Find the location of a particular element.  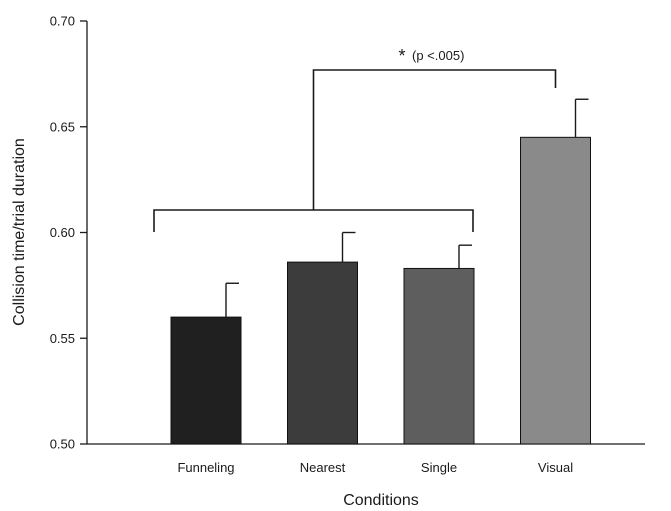

x-tick-label: Visual is located at coordinates (555, 467).